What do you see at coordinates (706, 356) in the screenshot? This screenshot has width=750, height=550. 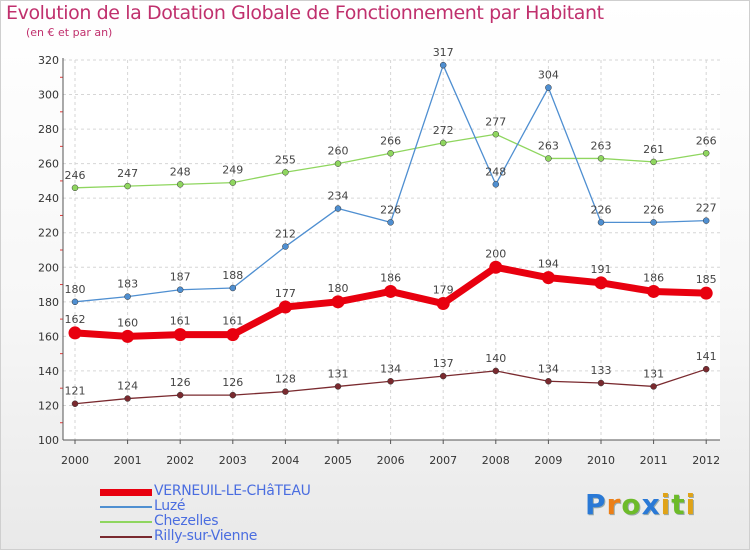 I see `data-label: 141` at bounding box center [706, 356].